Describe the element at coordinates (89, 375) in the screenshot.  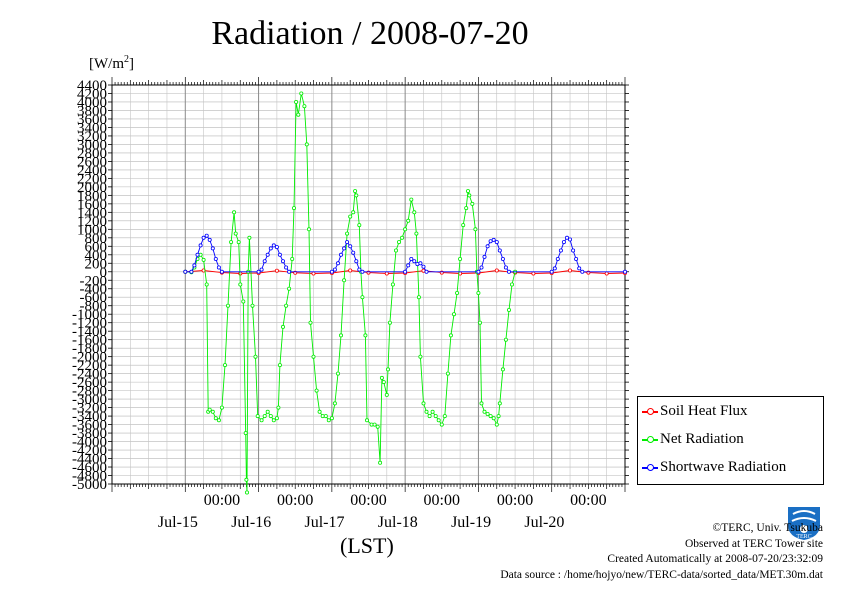
I see `y-tick-label: -2400` at that location.